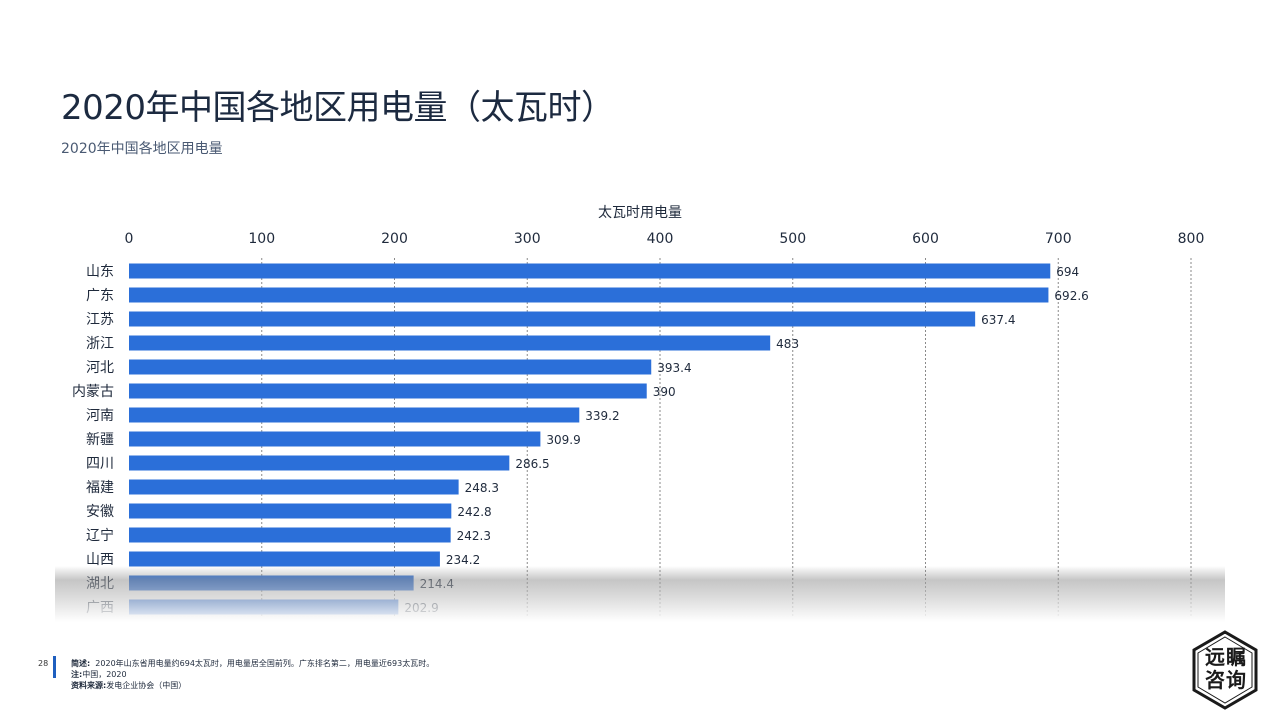 The width and height of the screenshot is (1280, 720). I want to click on x-tick-label: 500, so click(792, 239).